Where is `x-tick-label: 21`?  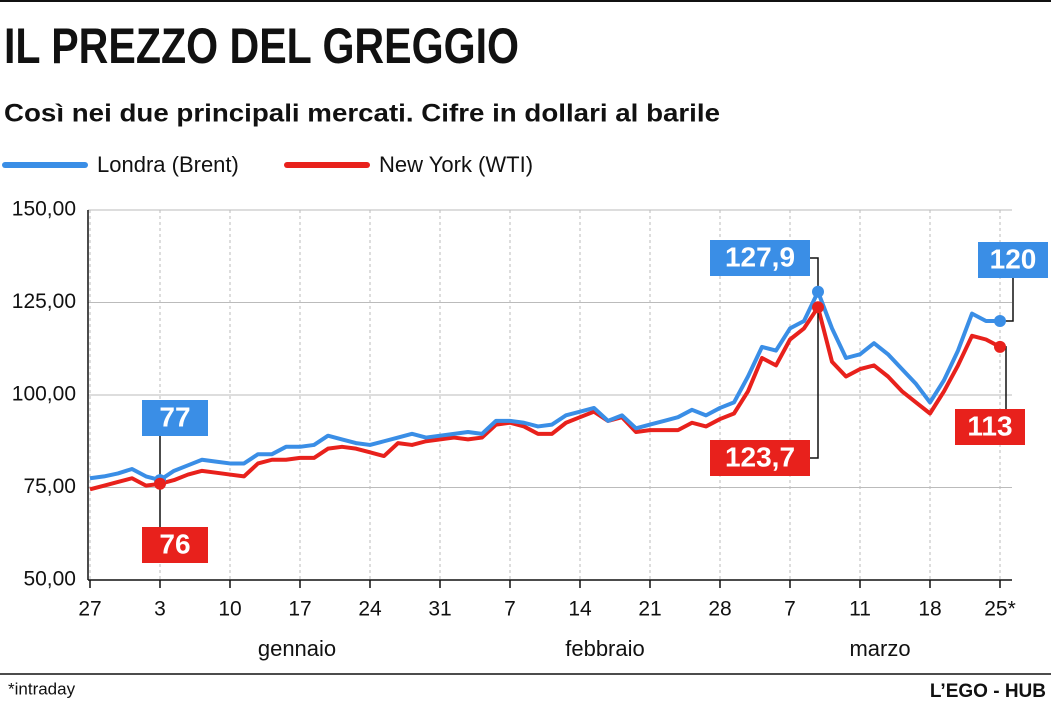 x-tick-label: 21 is located at coordinates (649, 609).